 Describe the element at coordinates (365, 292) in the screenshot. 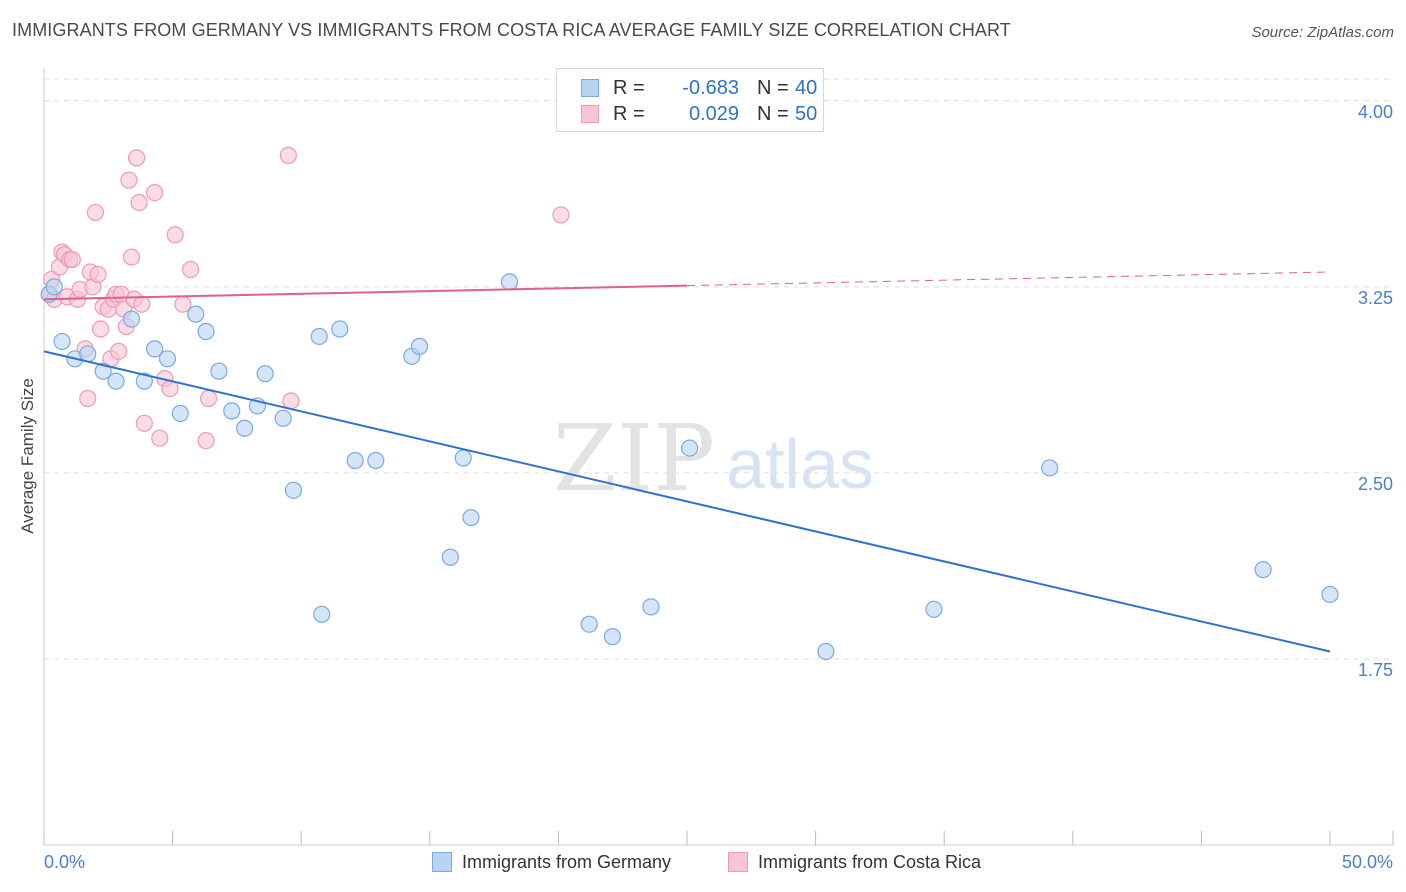

I see `costa-rica-trend-line` at that location.